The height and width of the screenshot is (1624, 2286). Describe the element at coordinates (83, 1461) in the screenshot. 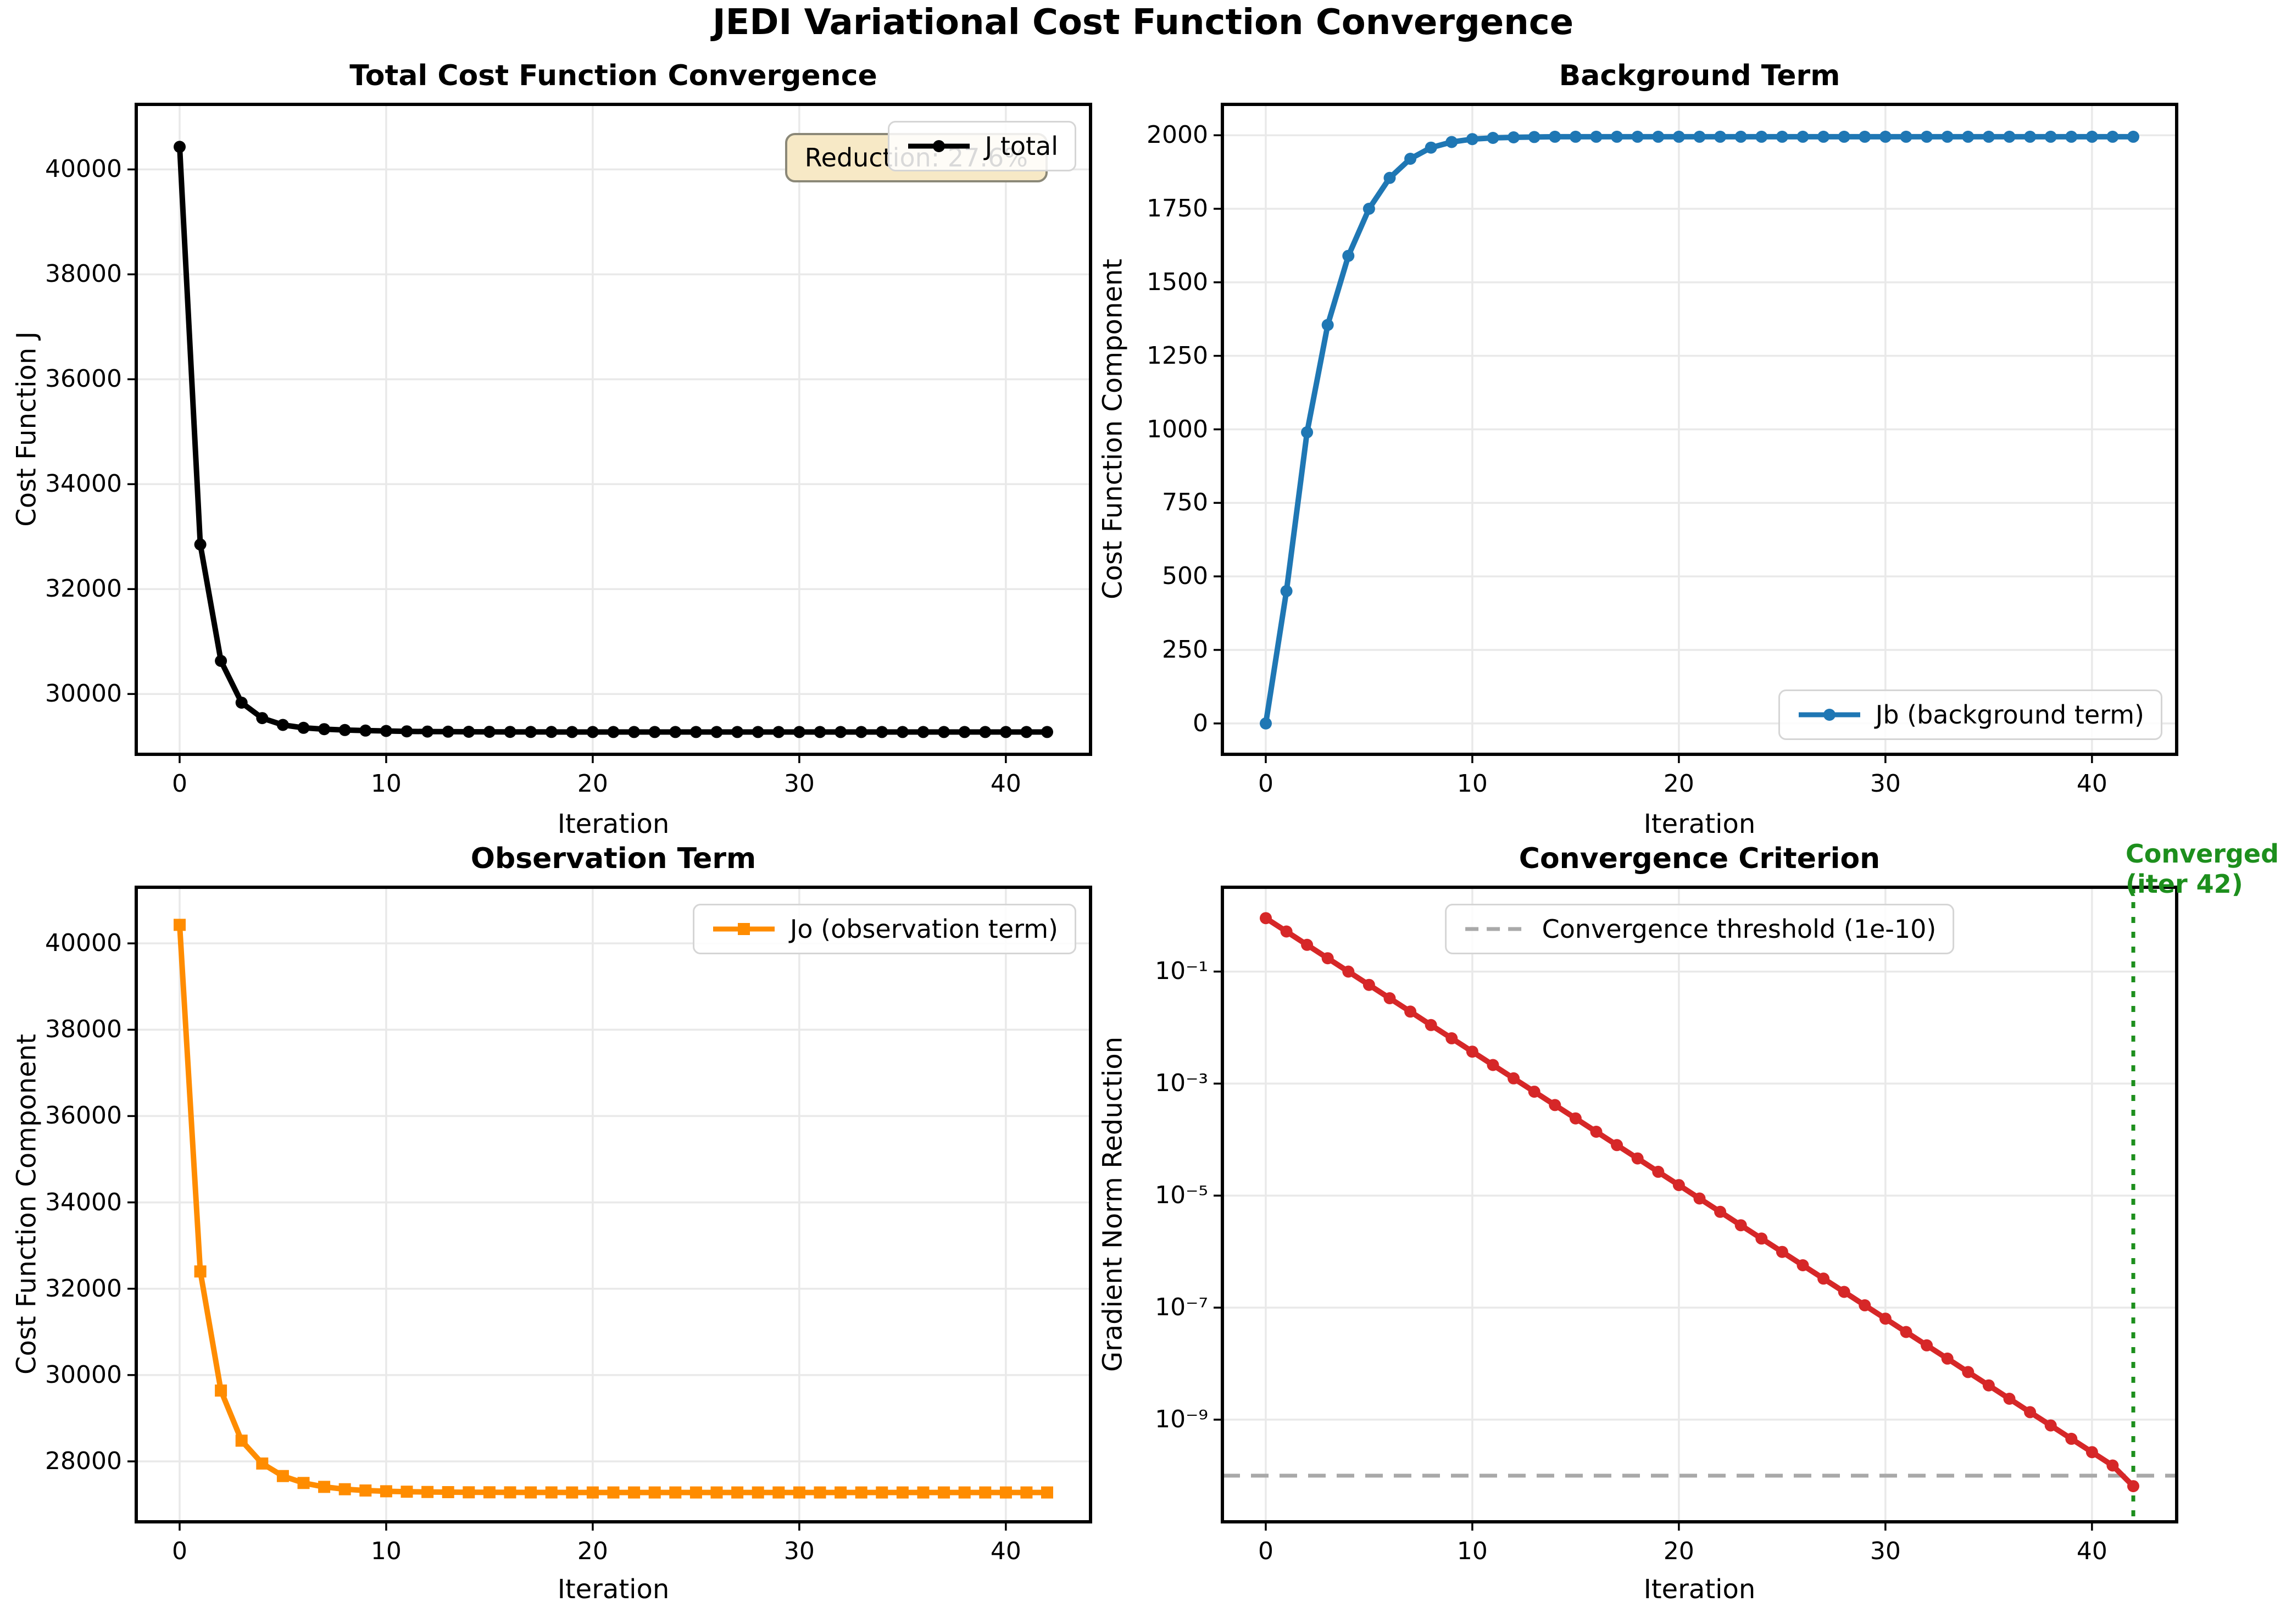

I see `y-tick-label: 28000` at that location.